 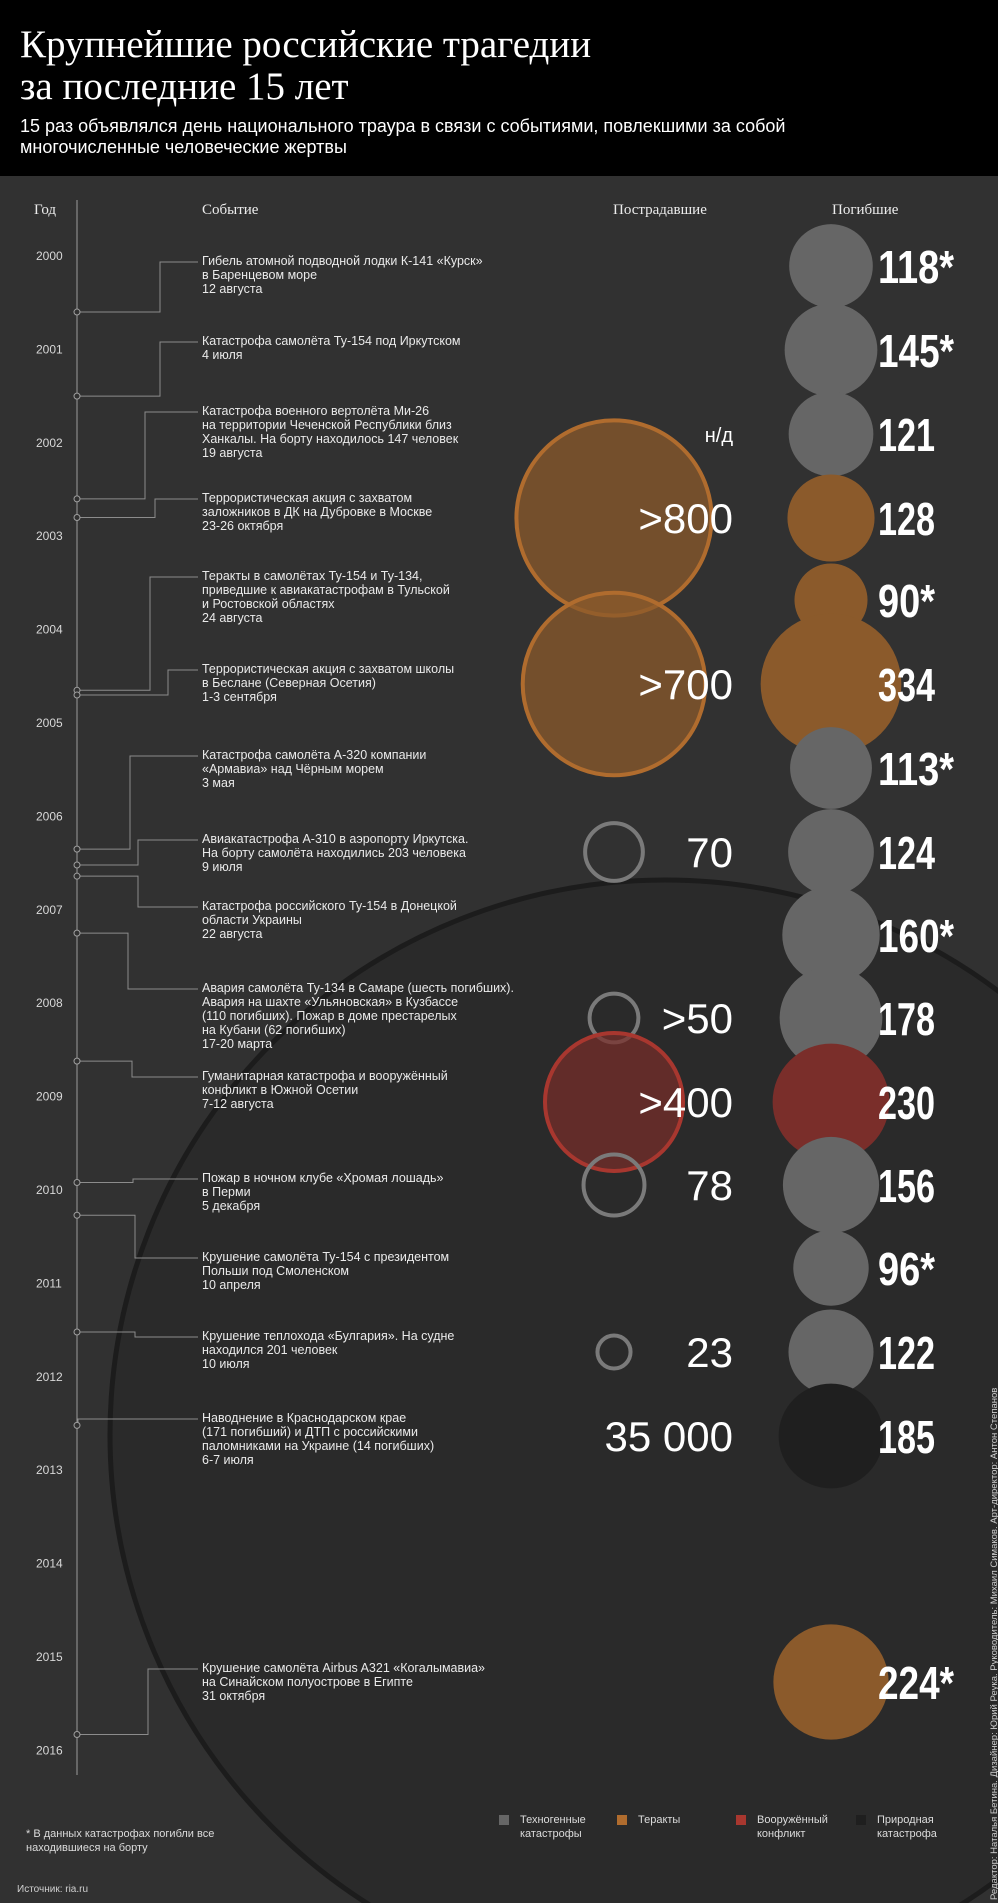 I want to click on injured-value-label: >700, so click(x=685, y=684).